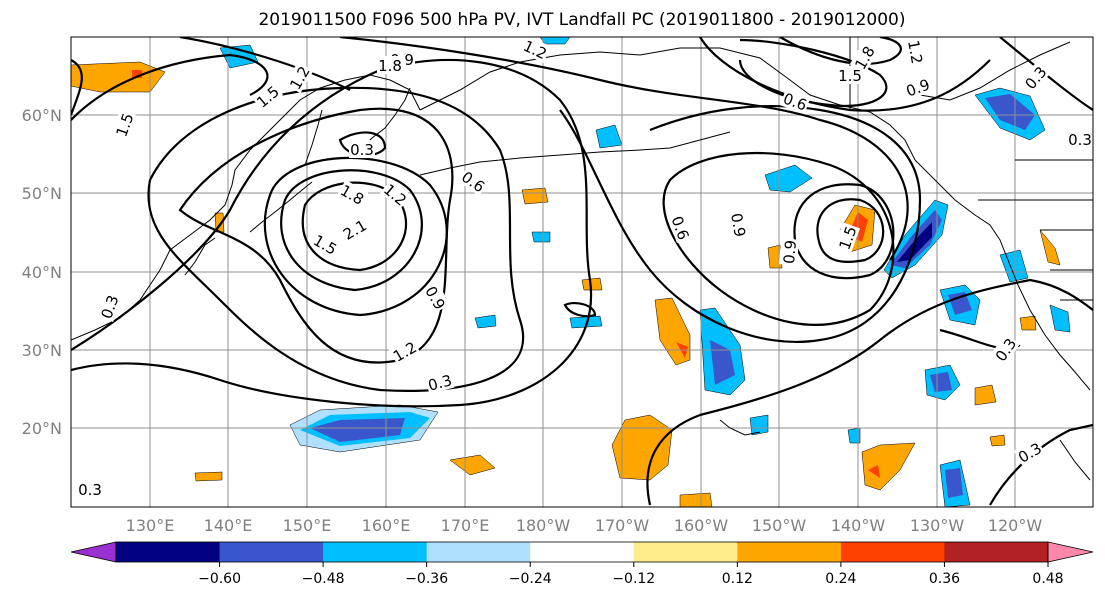 This screenshot has height=601, width=1105. Describe the element at coordinates (465, 525) in the screenshot. I see `lon-label: 170°E` at that location.